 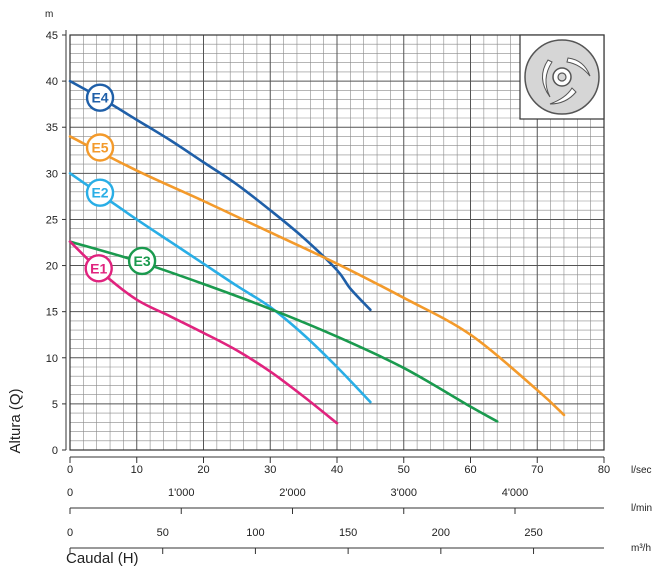 What do you see at coordinates (537, 470) in the screenshot?
I see `x-tick-label: 70` at bounding box center [537, 470].